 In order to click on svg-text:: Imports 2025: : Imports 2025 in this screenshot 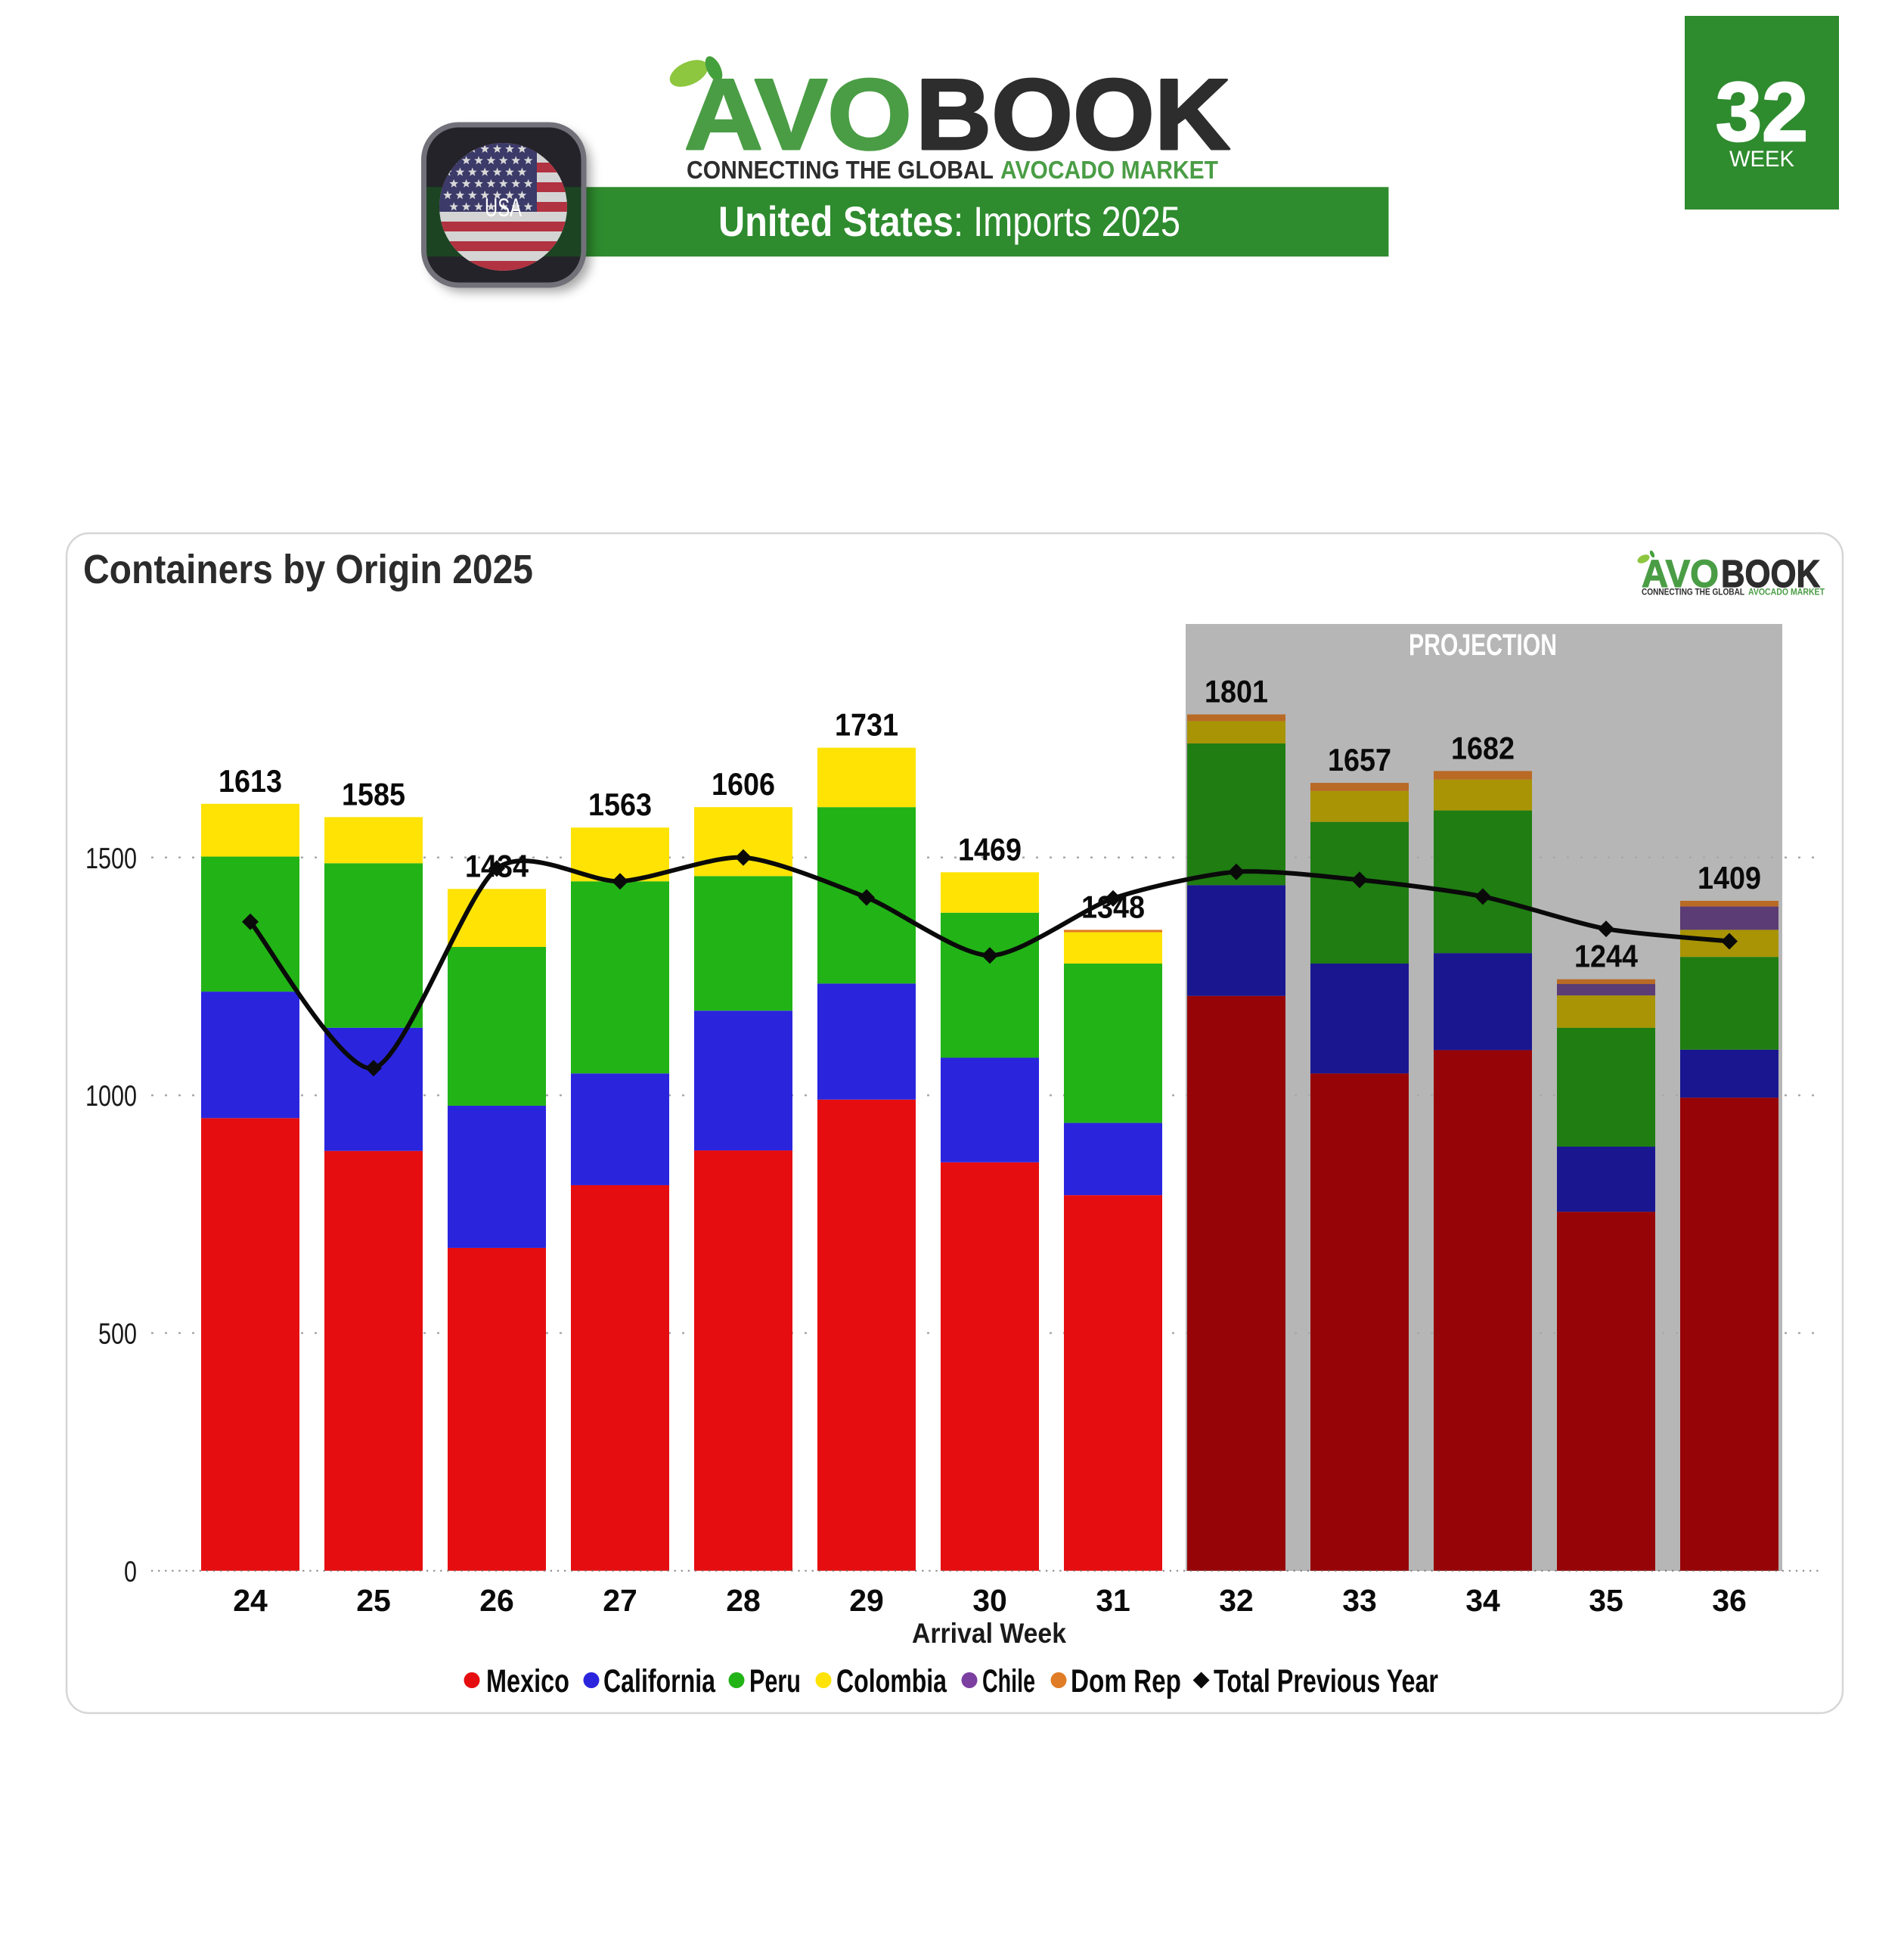, I will do `click(1067, 221)`.